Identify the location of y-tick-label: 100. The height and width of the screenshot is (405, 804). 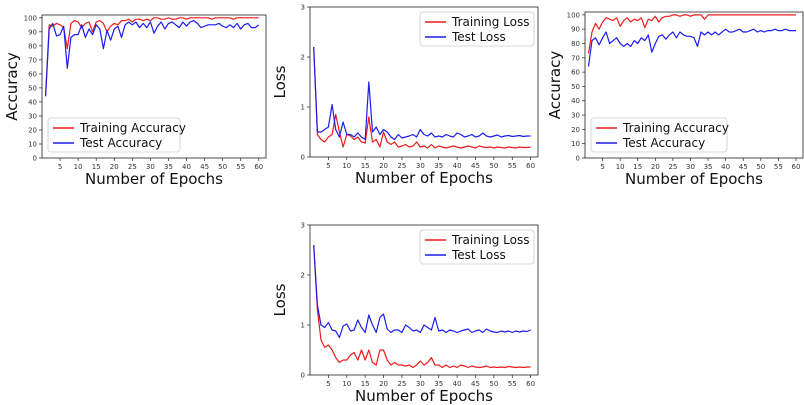
(573, 15).